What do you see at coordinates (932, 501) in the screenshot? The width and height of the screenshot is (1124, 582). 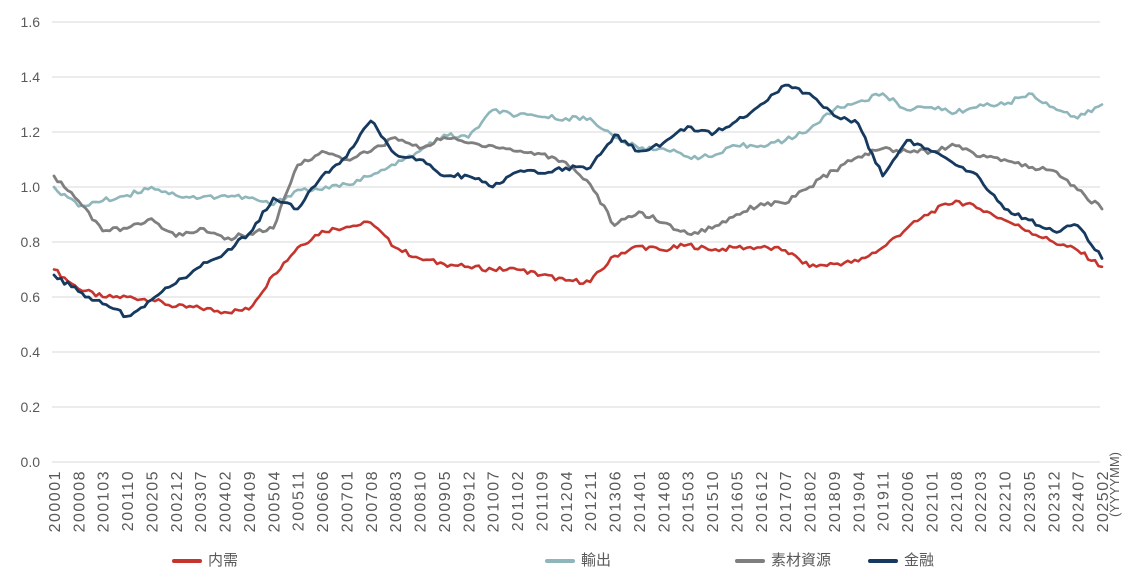 I see `x-tick-label: 202101` at bounding box center [932, 501].